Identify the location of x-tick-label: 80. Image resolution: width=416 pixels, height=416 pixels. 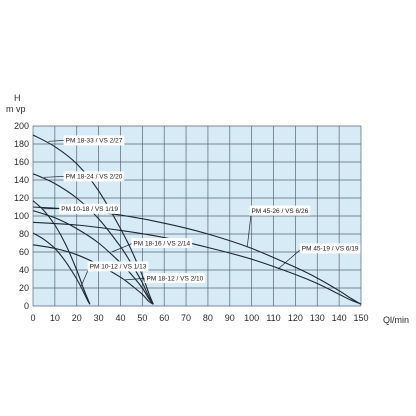
(208, 318).